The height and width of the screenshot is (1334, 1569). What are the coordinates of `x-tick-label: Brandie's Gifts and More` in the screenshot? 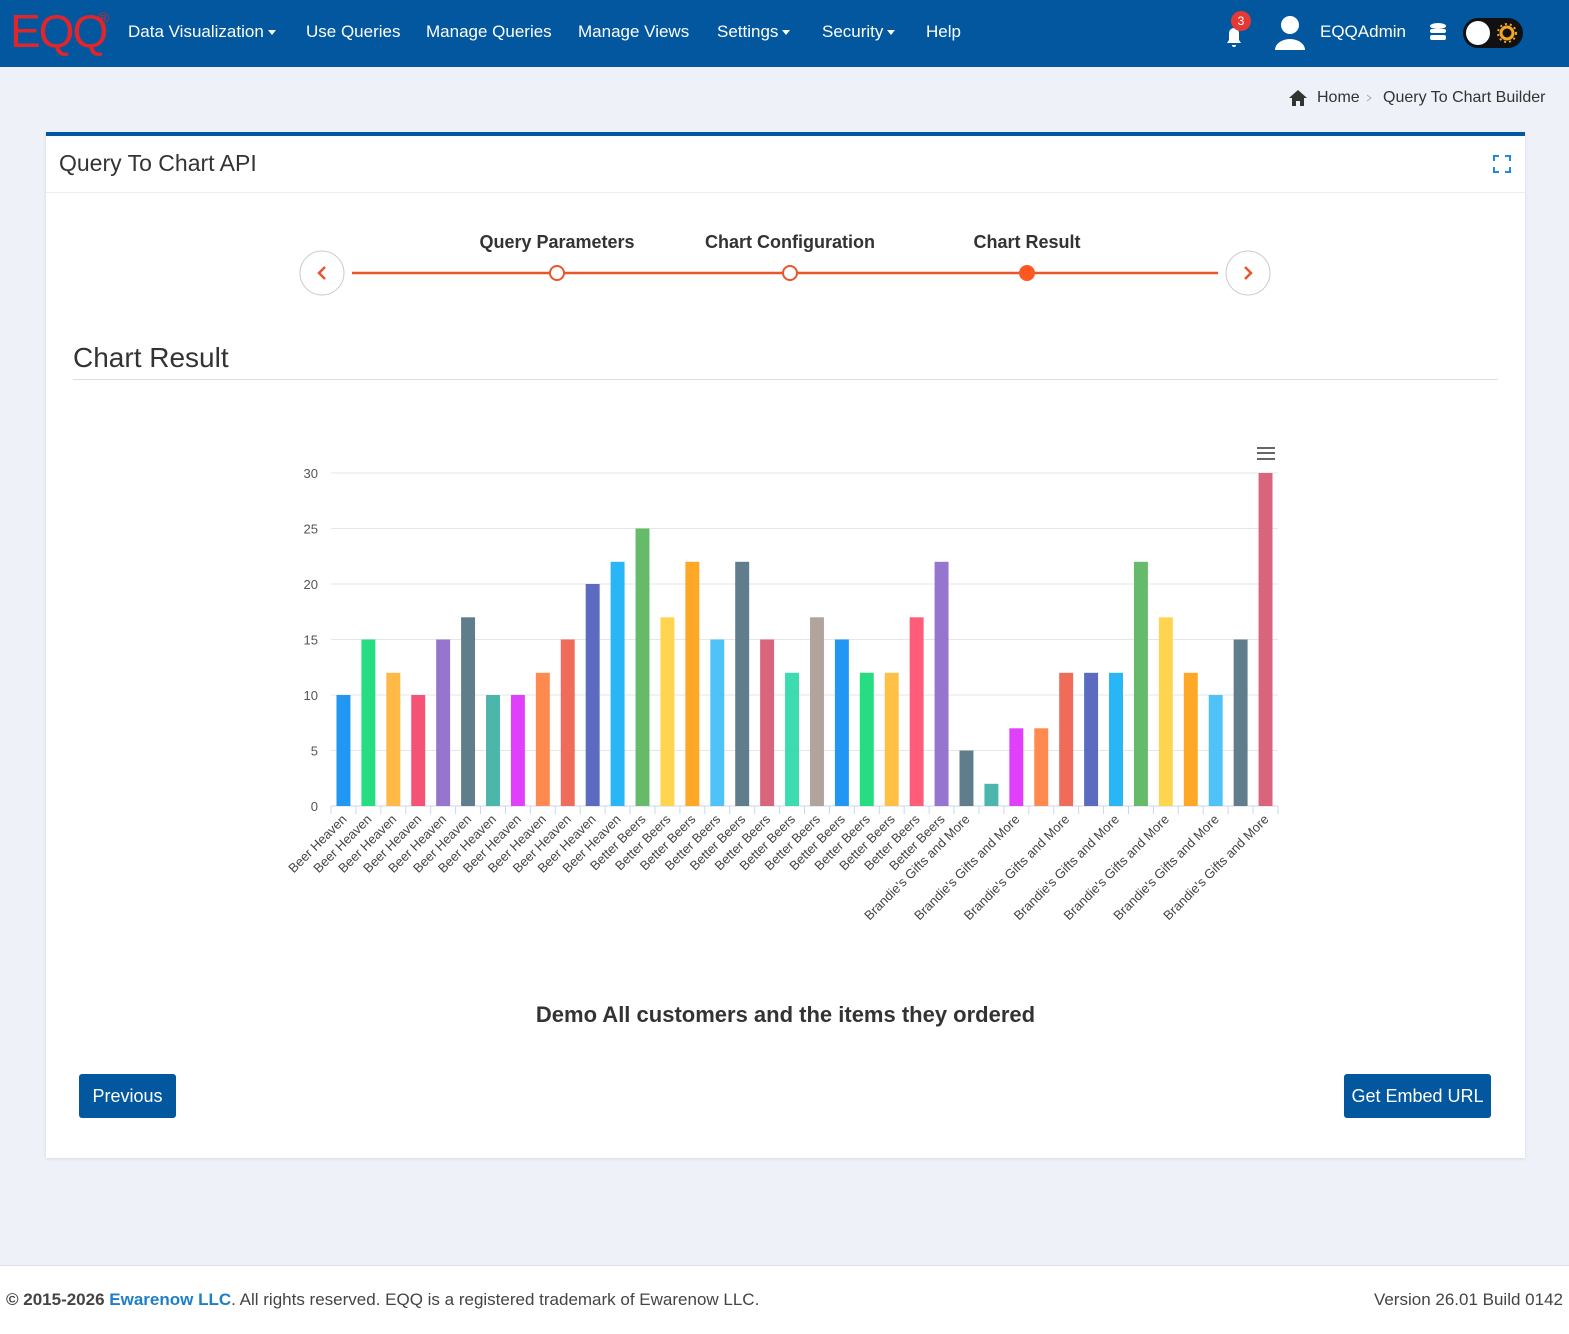 It's located at (1215, 867).